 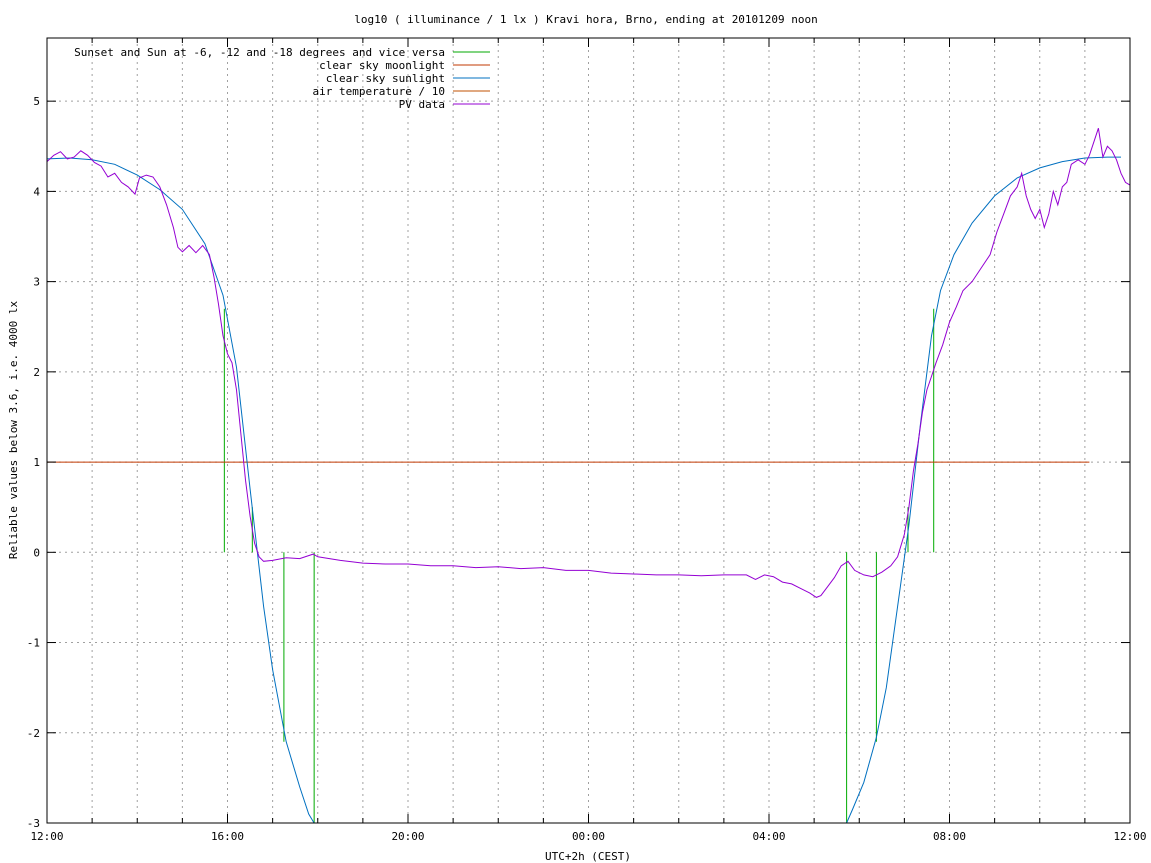 What do you see at coordinates (407, 836) in the screenshot?
I see `x-tick-label: 20:00` at bounding box center [407, 836].